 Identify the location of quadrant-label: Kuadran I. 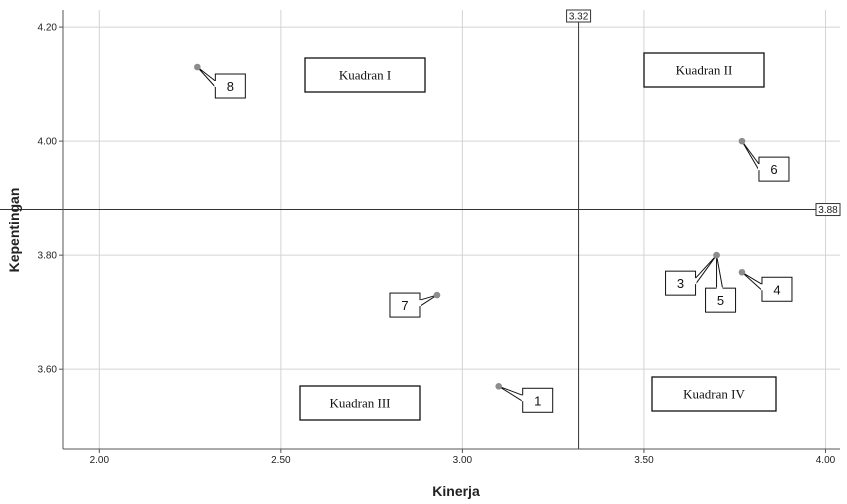
(365, 75).